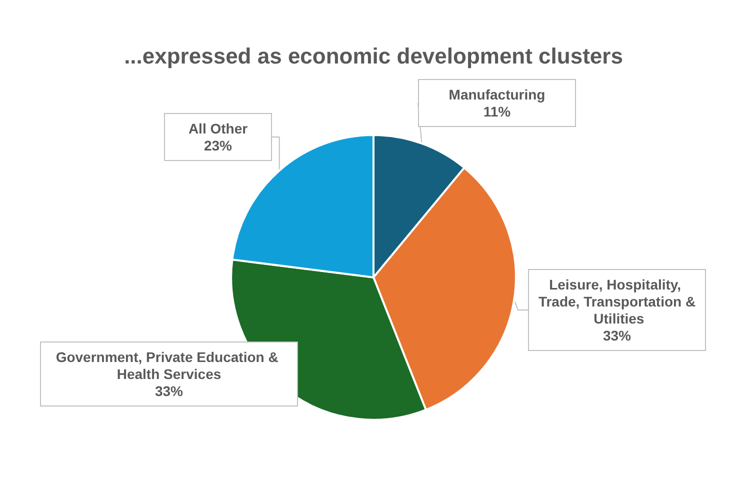  Describe the element at coordinates (218, 128) in the screenshot. I see `slice-label: All Other` at that location.